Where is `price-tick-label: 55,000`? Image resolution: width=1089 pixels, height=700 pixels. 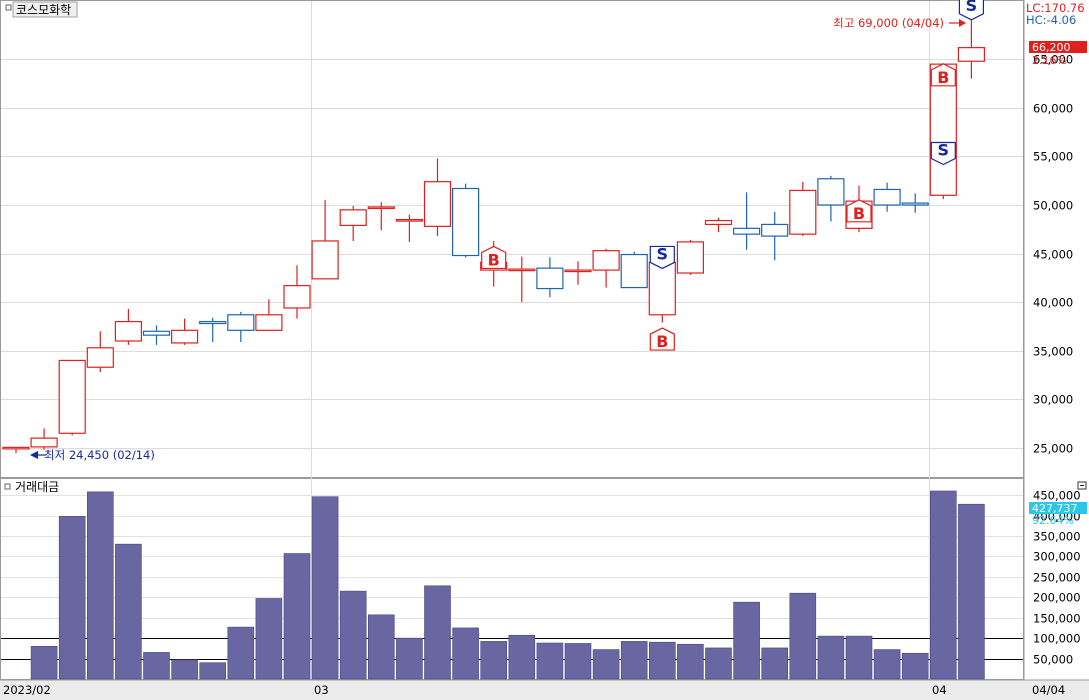 price-tick-label: 55,000 is located at coordinates (1053, 157).